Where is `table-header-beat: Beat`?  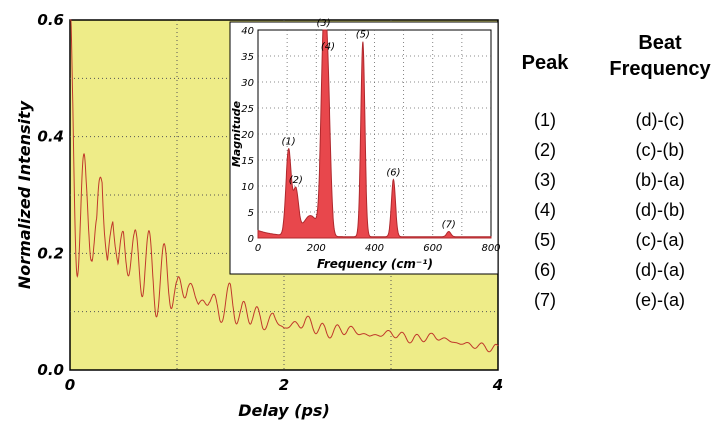 table-header-beat: Beat is located at coordinates (660, 43).